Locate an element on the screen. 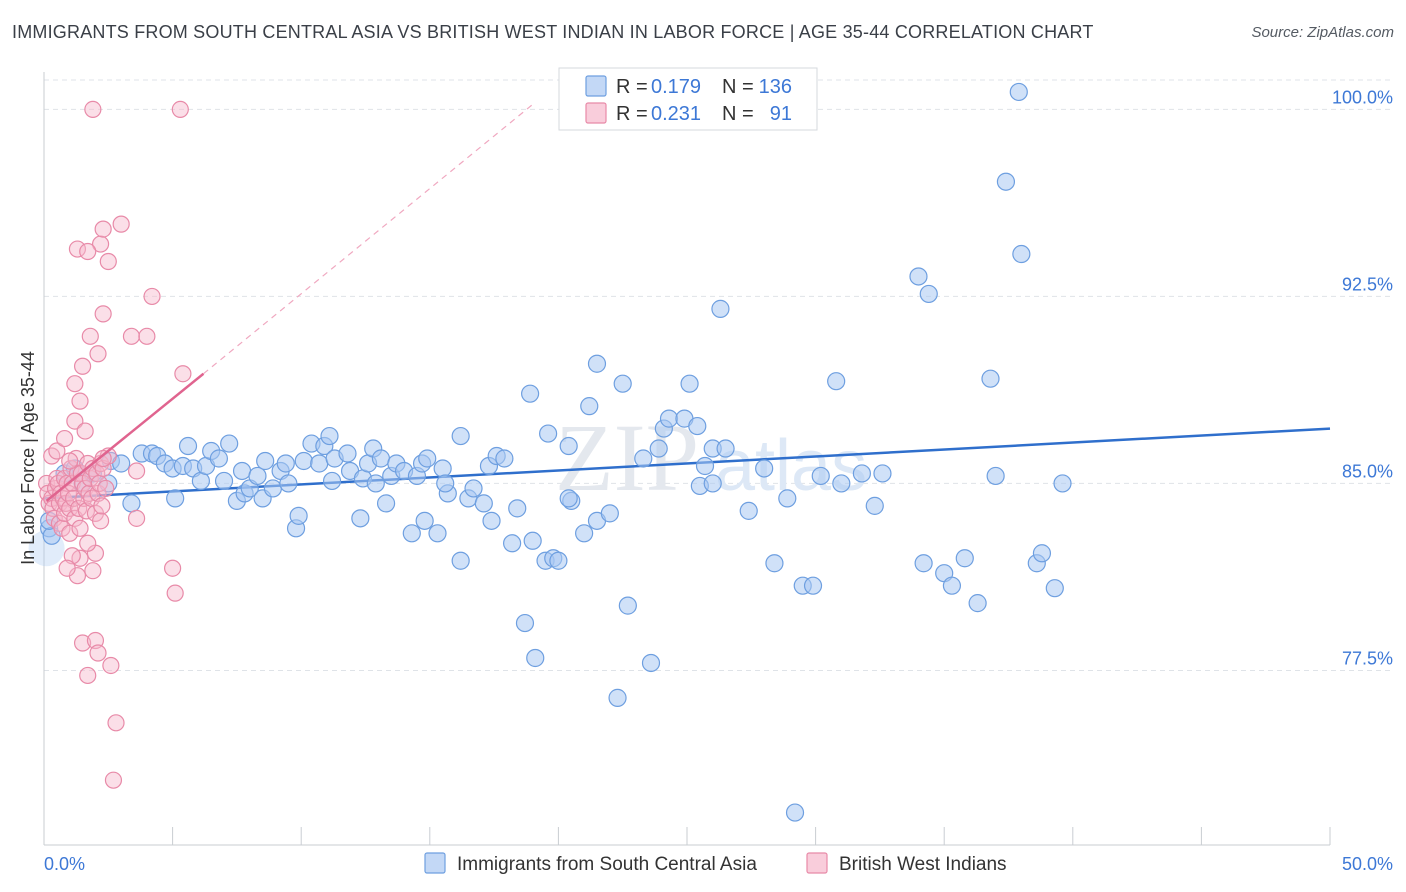 The width and height of the screenshot is (1406, 892). y-tick-label: 77.5% is located at coordinates (1367, 658).